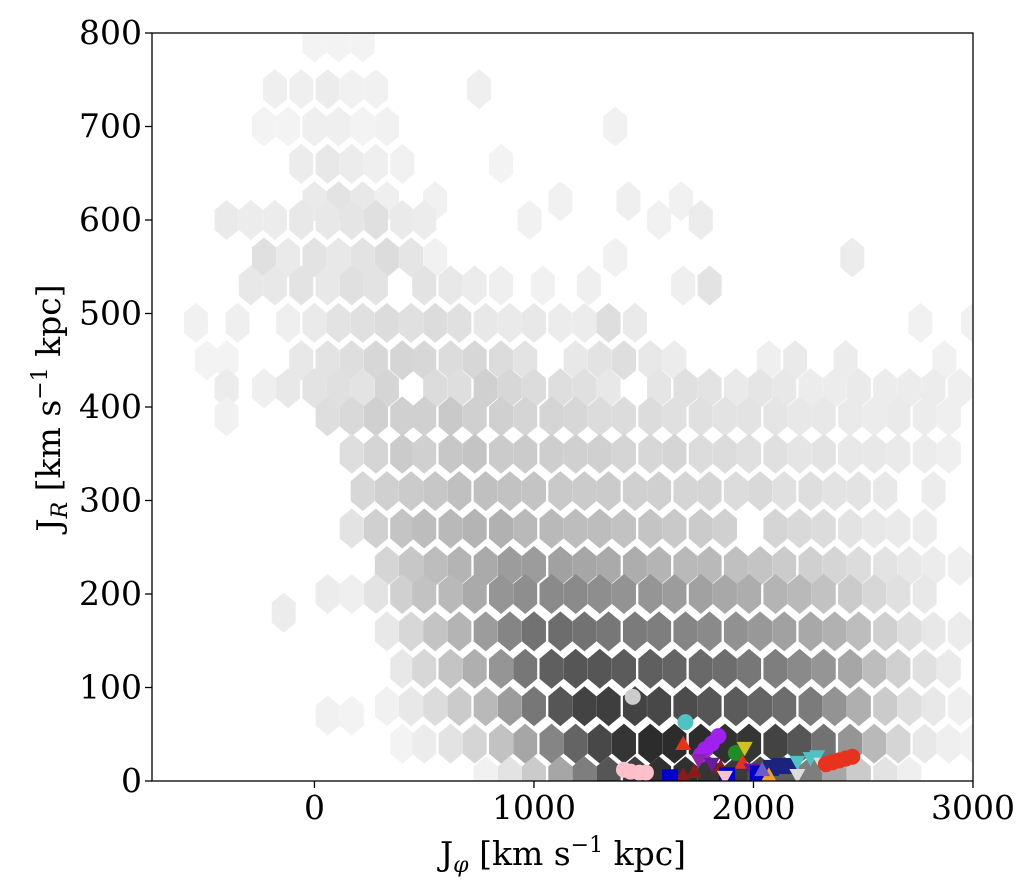 This screenshot has height=886, width=1024. Describe the element at coordinates (110, 406) in the screenshot. I see `y-tick-label: 400` at that location.